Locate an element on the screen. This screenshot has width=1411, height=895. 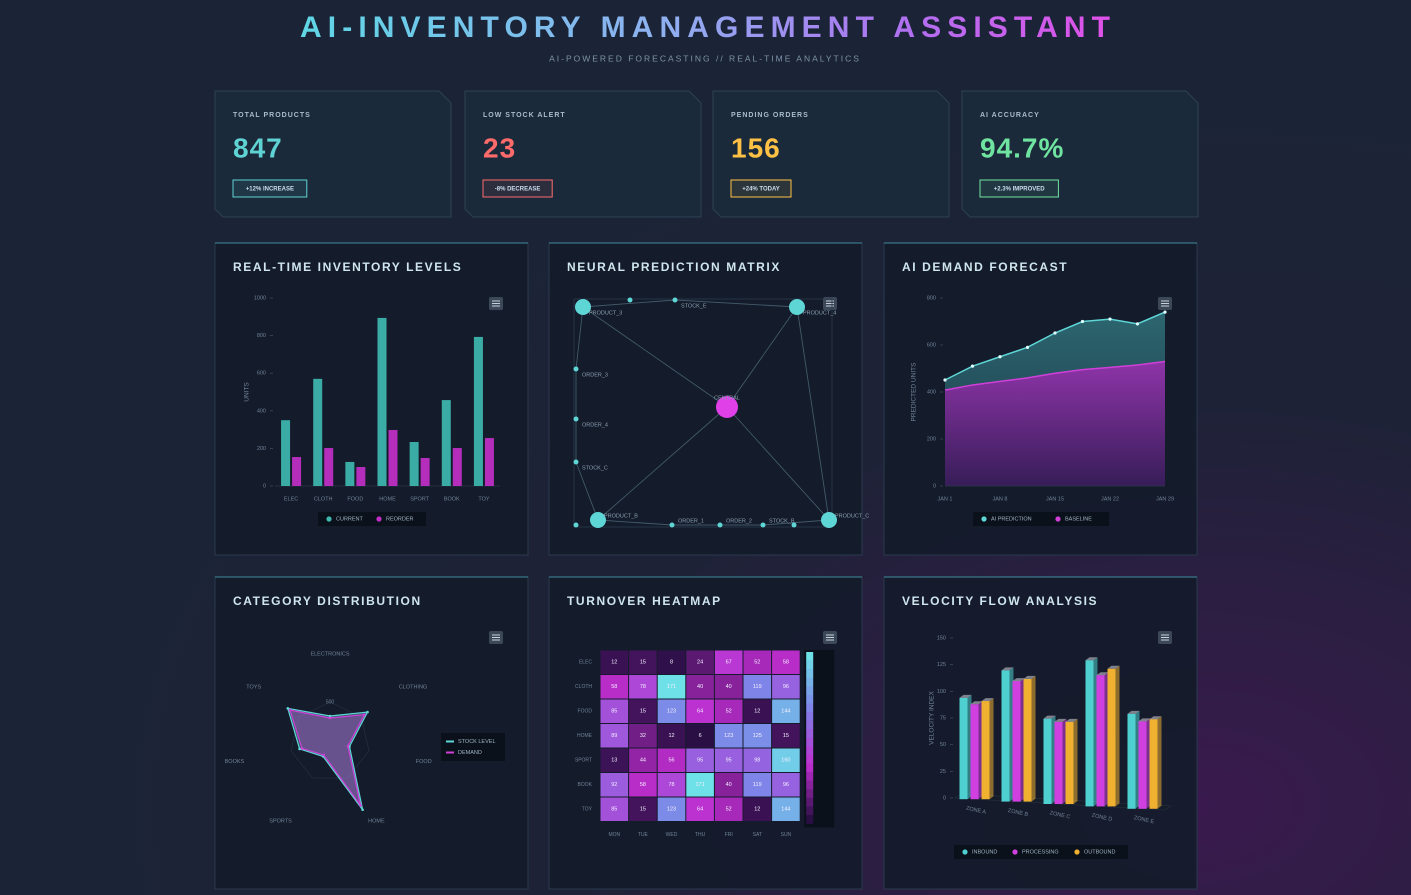
x-tick-label: ZONE A is located at coordinates (975, 811).